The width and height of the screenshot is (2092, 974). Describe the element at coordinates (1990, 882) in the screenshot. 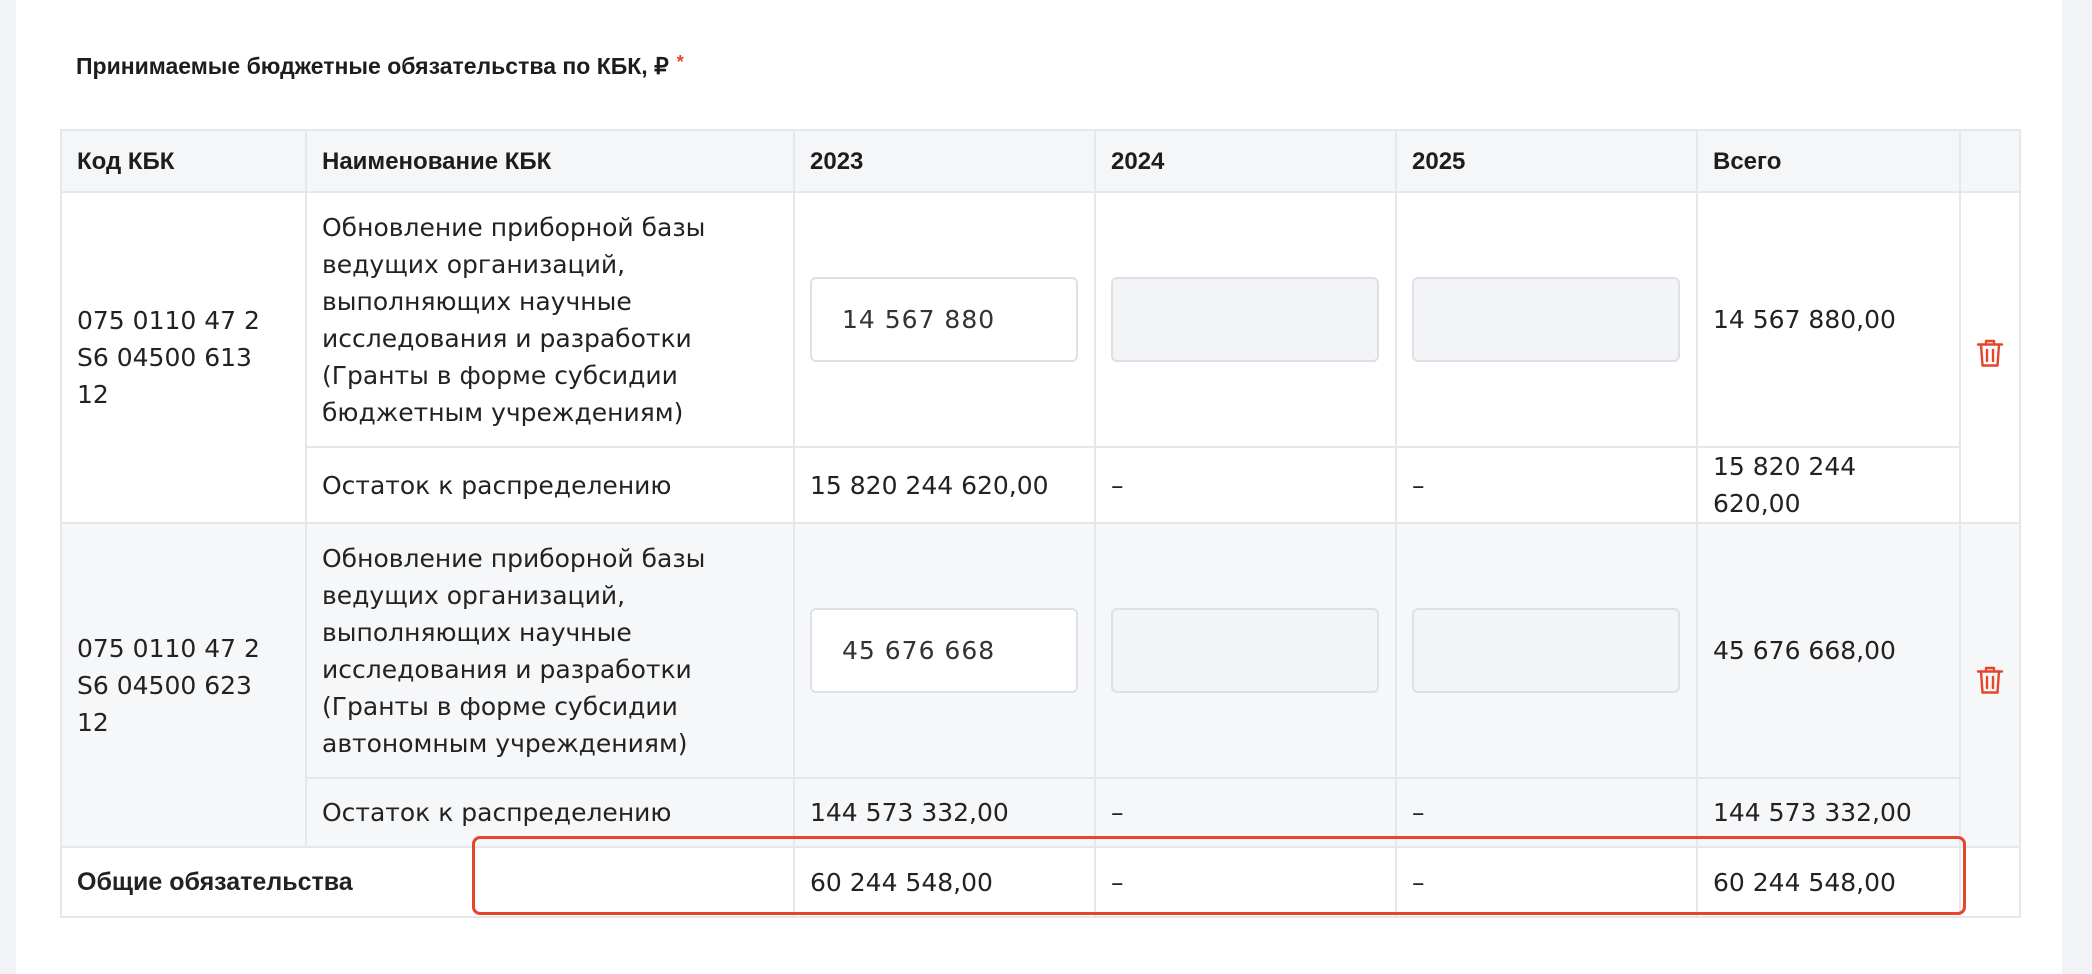

I see `total-actions-empty` at that location.